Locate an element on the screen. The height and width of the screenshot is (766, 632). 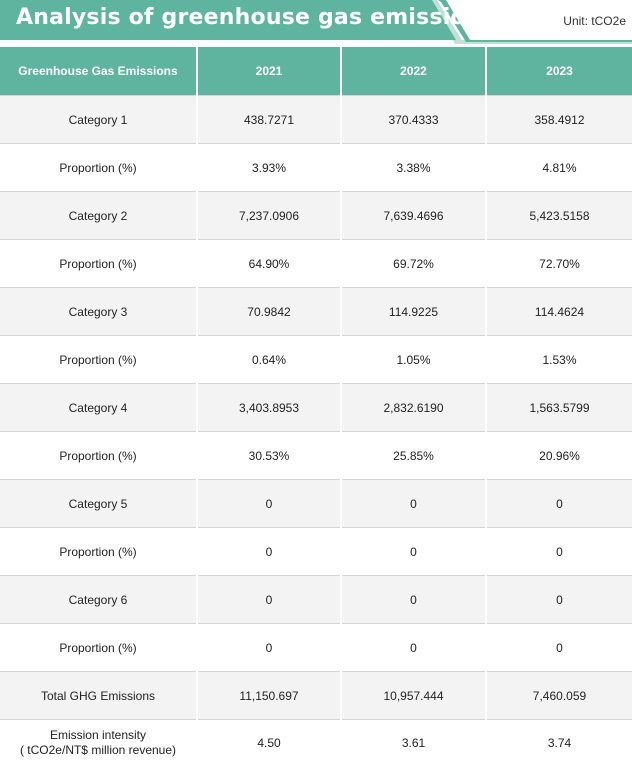
table-row: Category 6 0 0 0 is located at coordinates (316, 600).